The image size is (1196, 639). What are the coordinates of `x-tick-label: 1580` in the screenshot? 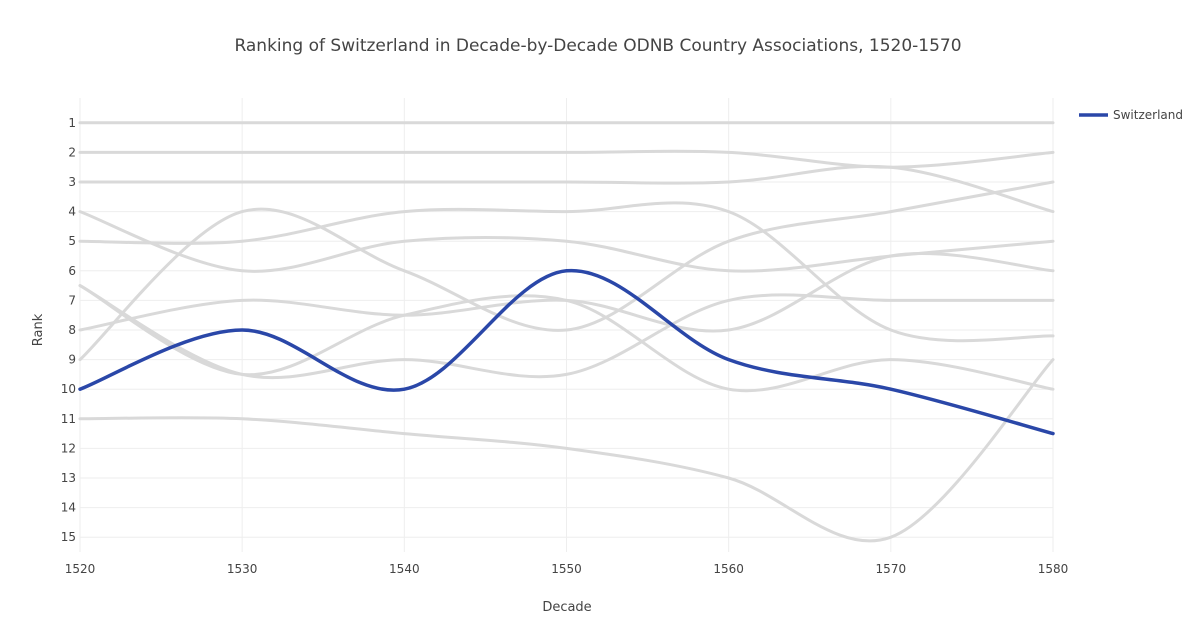 It's located at (1053, 569).